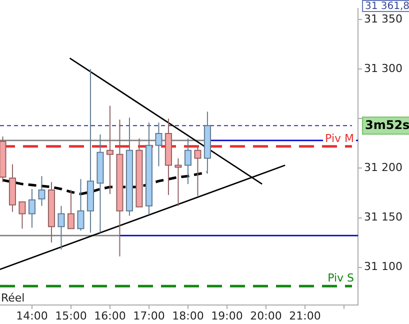 This screenshot has width=409, height=324. What do you see at coordinates (383, 19) in the screenshot?
I see `y-tick-label: 31 350` at bounding box center [383, 19].